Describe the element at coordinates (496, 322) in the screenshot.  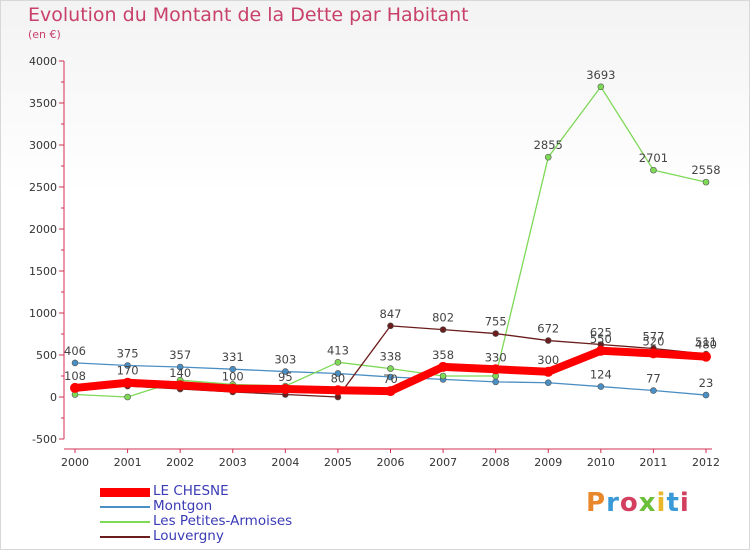
I see `data-label: 755` at that location.